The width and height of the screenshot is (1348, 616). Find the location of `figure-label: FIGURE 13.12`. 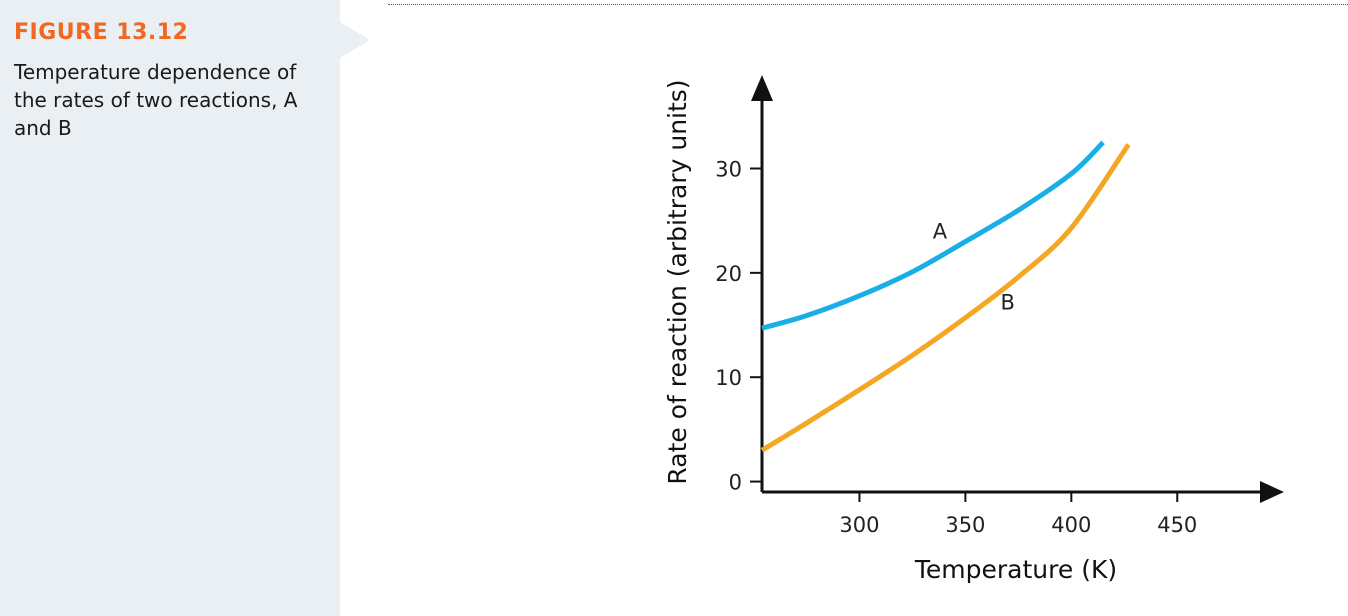

figure-label: FIGURE 13.12 is located at coordinates (101, 32).